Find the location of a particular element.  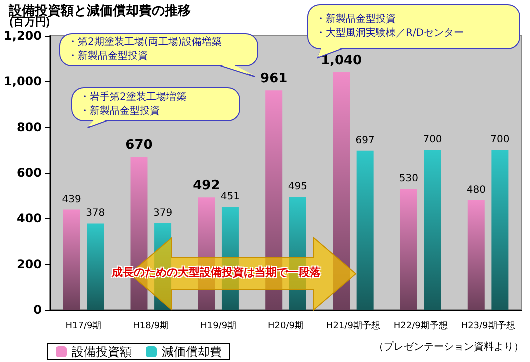

data-label: 961 is located at coordinates (274, 79).